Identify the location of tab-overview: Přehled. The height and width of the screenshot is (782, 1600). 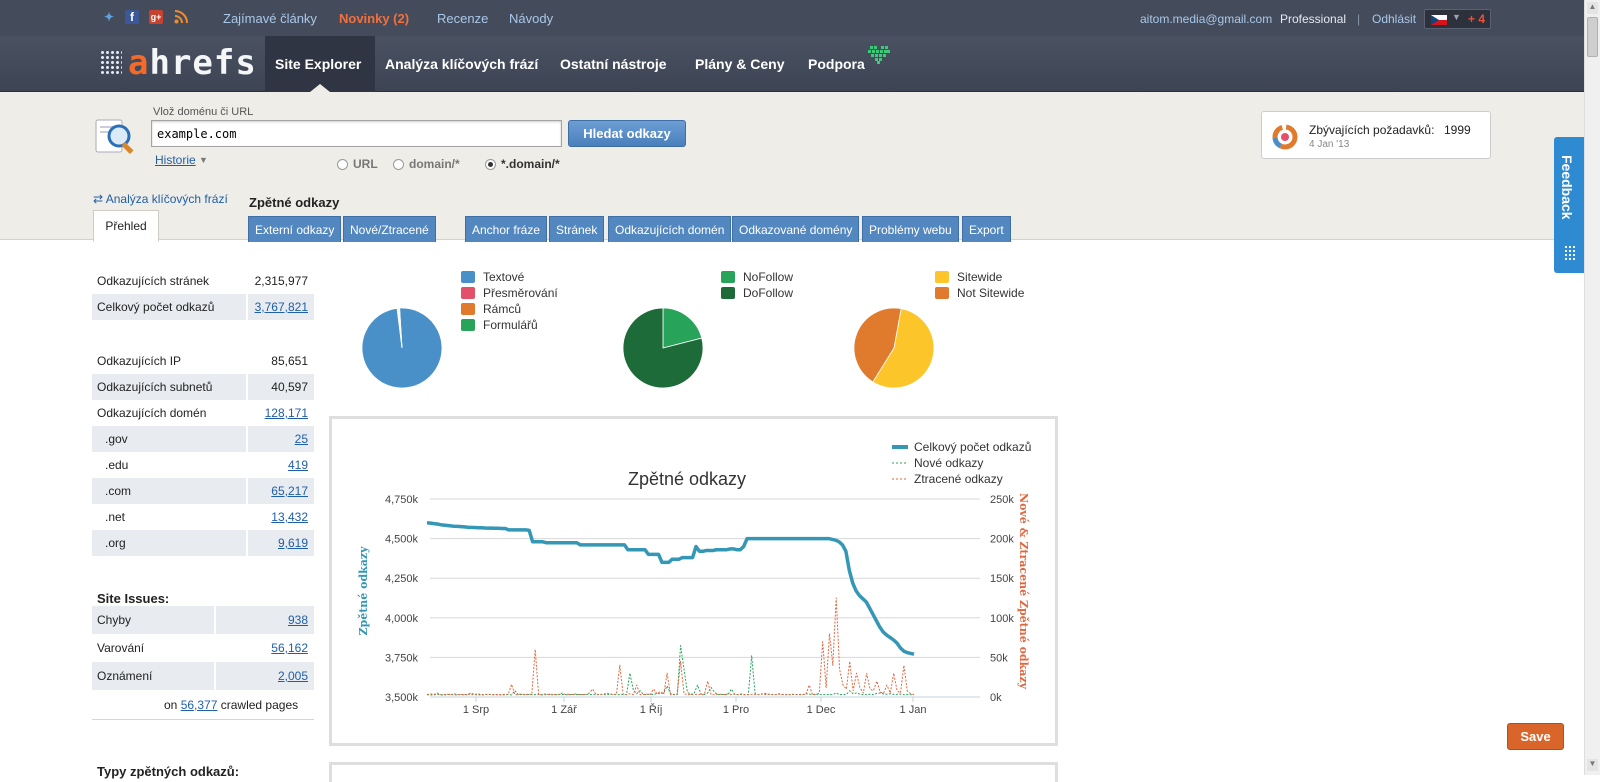
(126, 226).